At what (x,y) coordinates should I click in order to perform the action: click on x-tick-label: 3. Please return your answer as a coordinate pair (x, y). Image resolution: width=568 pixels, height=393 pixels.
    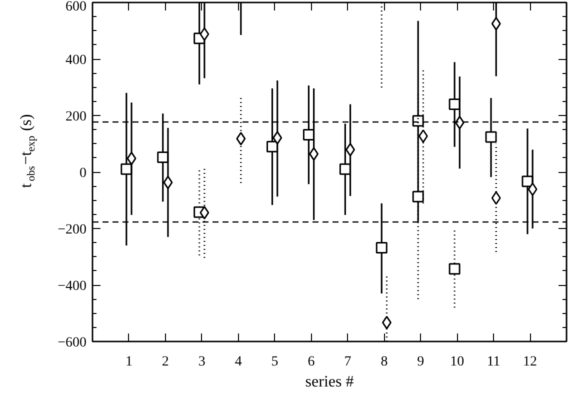
    Looking at the image, I should click on (202, 362).